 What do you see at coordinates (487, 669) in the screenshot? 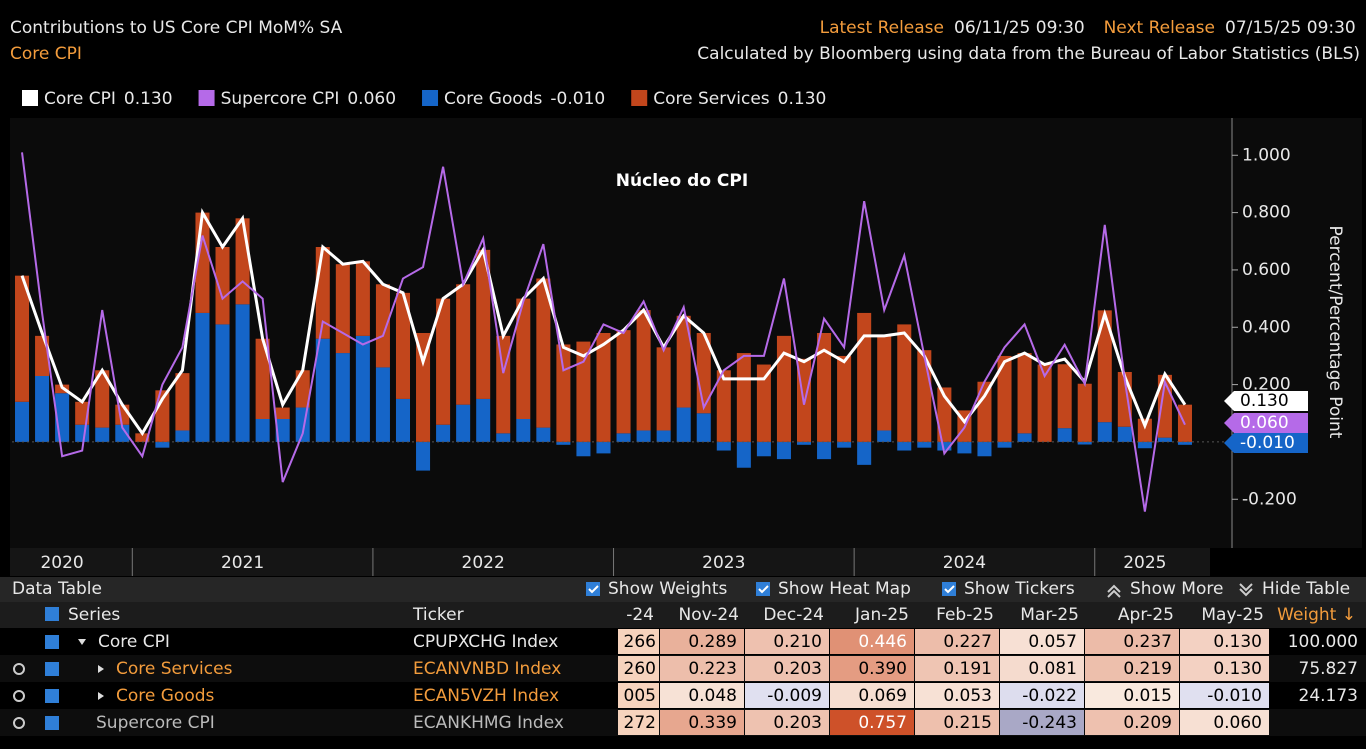
I see `ticker: ECANVNBD Index` at bounding box center [487, 669].